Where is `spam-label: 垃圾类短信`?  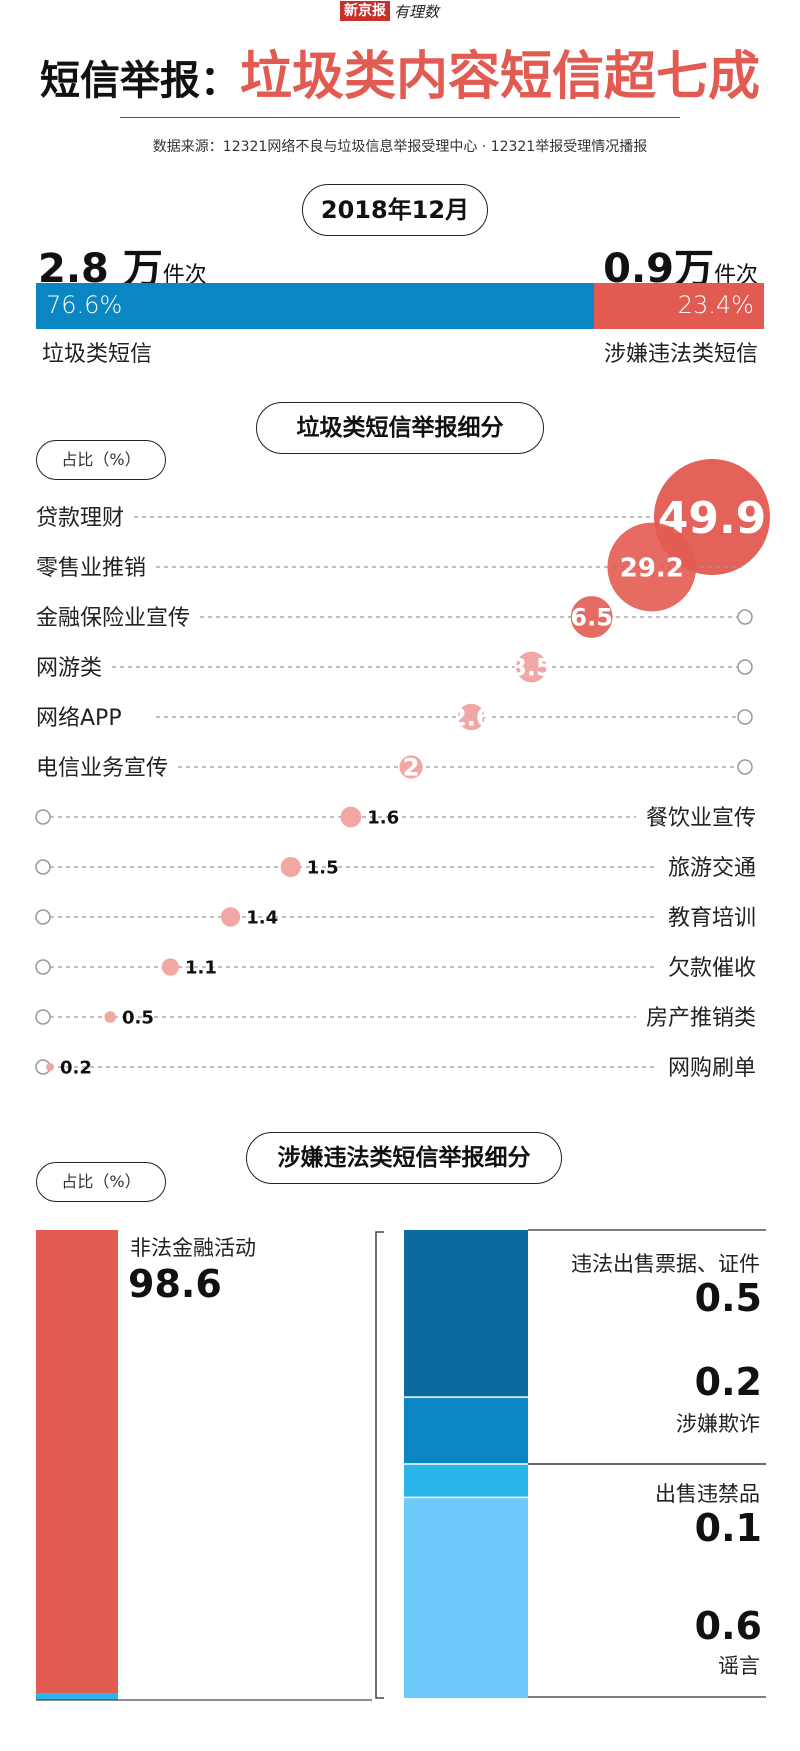 spam-label: 垃圾类短信 is located at coordinates (97, 354).